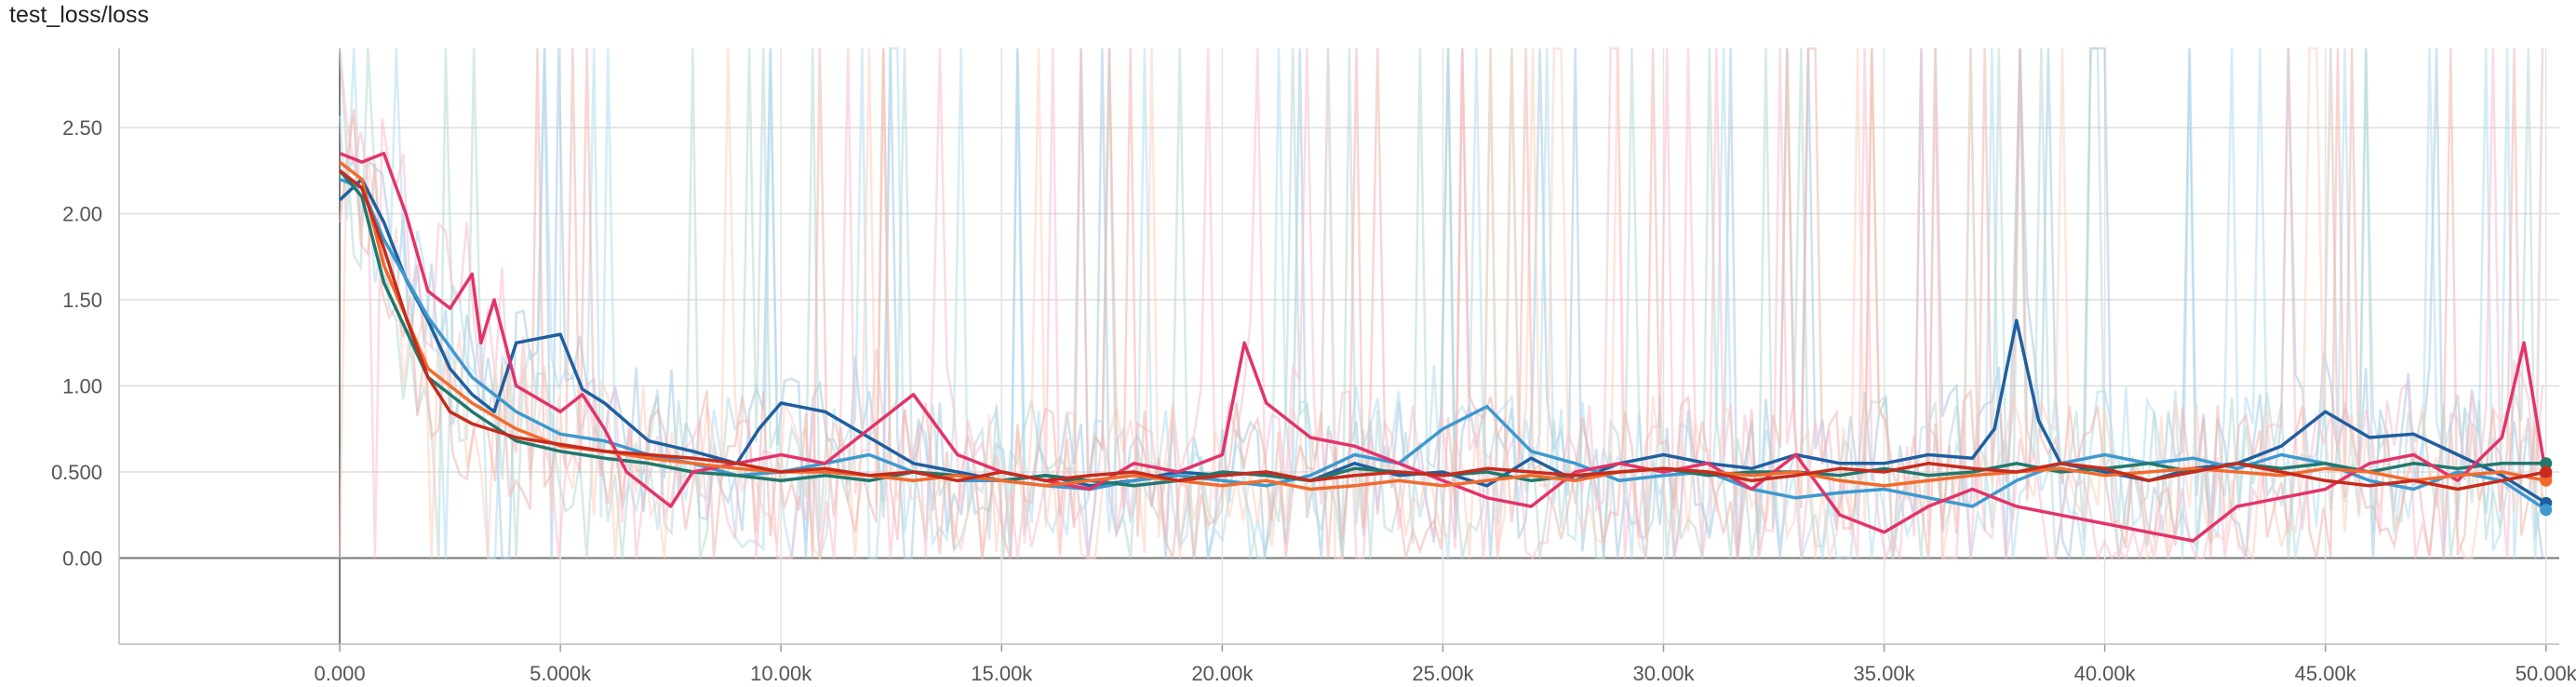 This screenshot has height=687, width=2576. Describe the element at coordinates (82, 559) in the screenshot. I see `y-tick-label: 0.00` at that location.